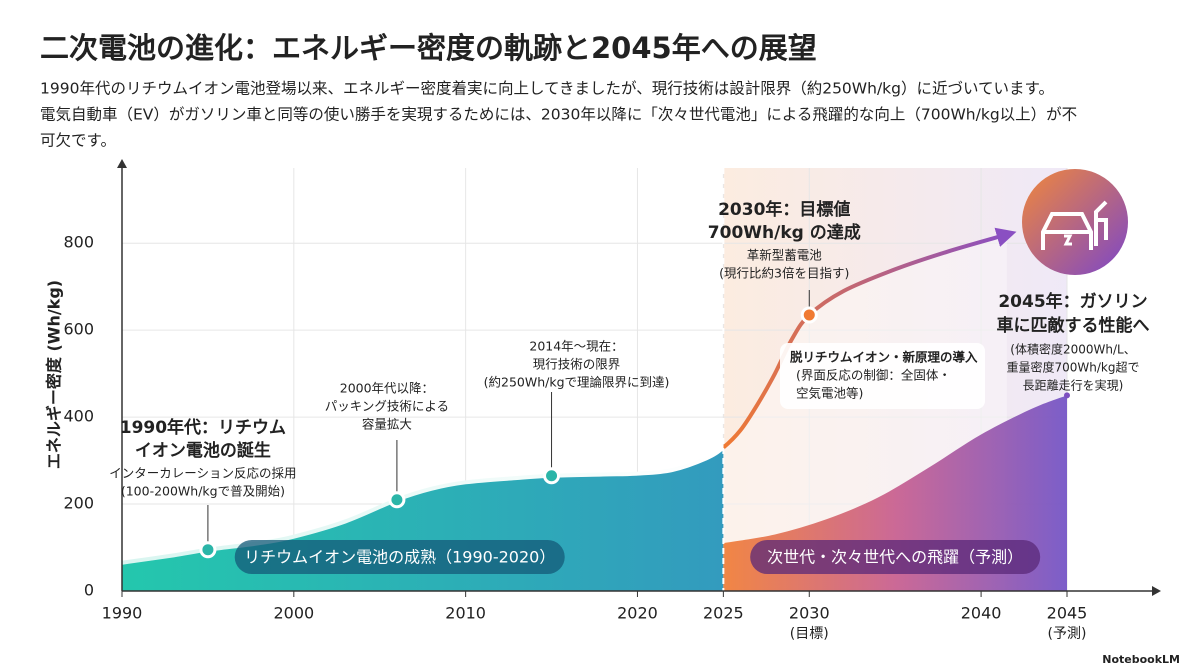 The height and width of the screenshot is (670, 1200). Describe the element at coordinates (1072, 301) in the screenshot. I see `outlook-title: 2045年：ガソリン` at that location.